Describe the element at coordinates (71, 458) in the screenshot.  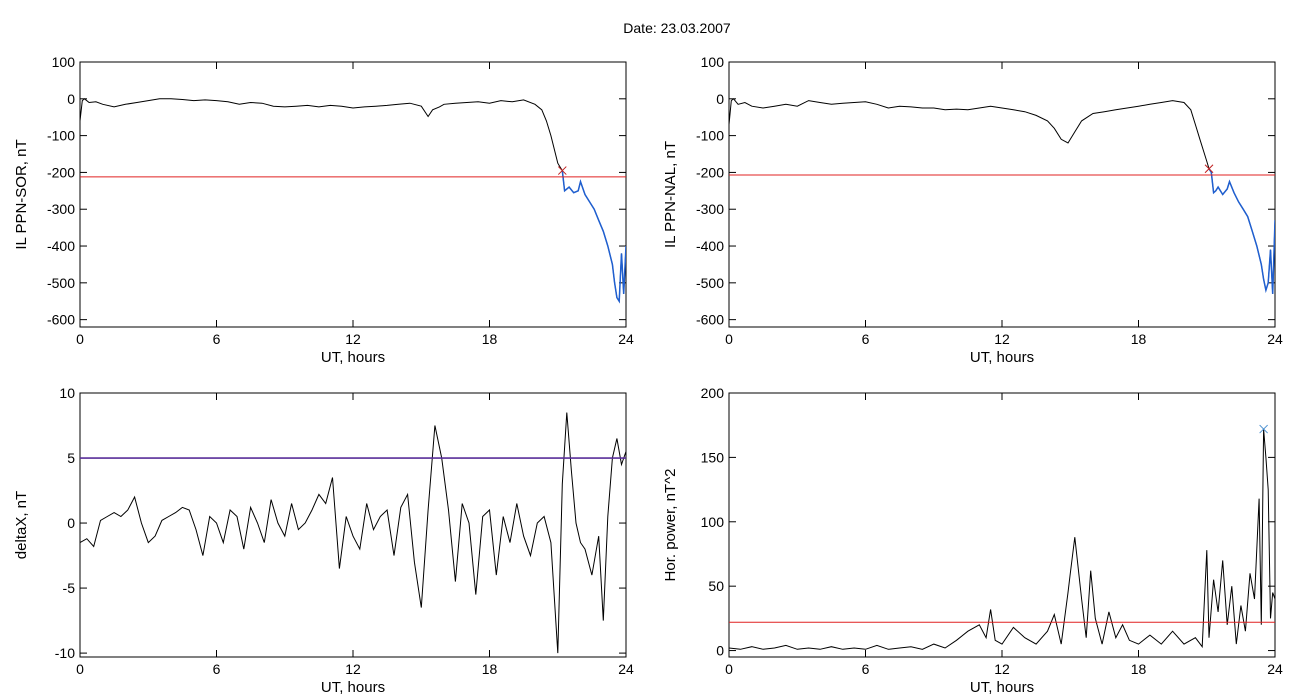
I see `y-tick-label: 5` at that location.